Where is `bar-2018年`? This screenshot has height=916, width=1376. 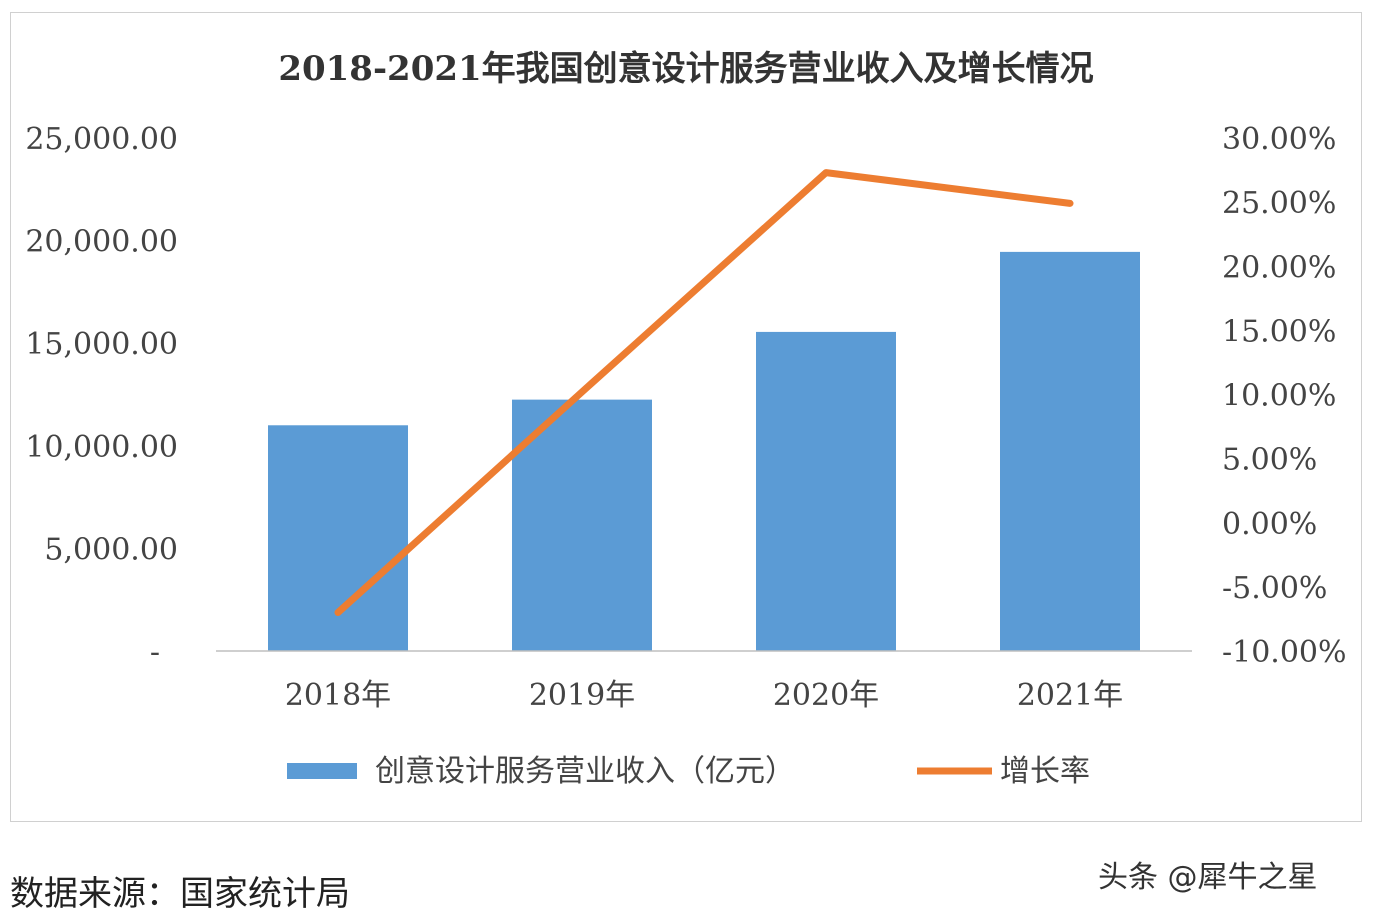
bar-2018年 is located at coordinates (338, 538).